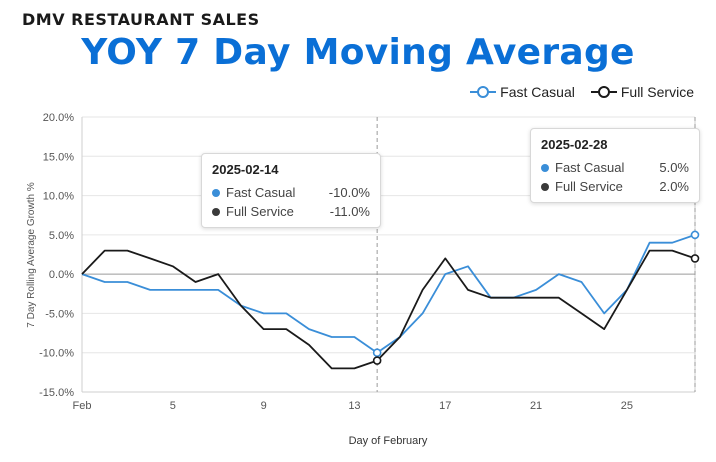 The height and width of the screenshot is (462, 716). I want to click on tooltip-date: 2025-02-28, so click(574, 144).